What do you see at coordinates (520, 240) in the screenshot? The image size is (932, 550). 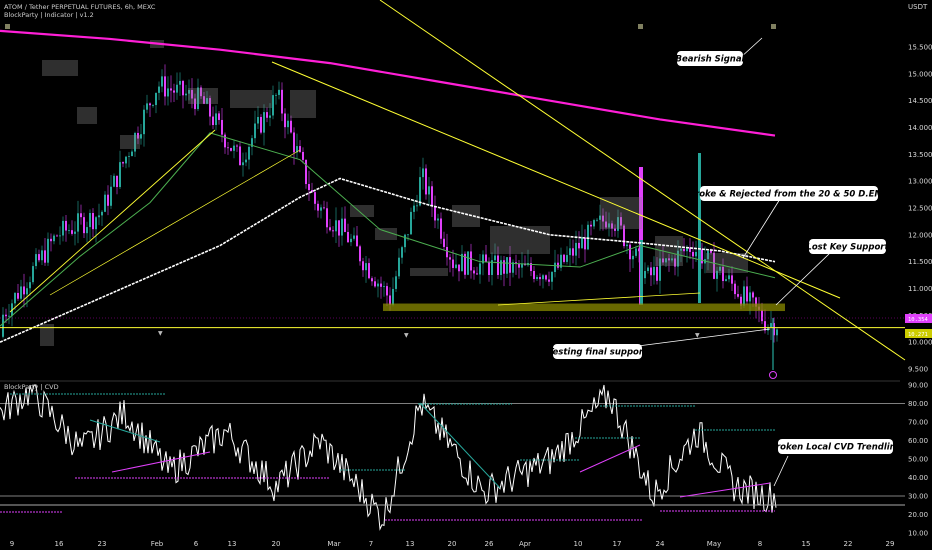 I see `order-block` at bounding box center [520, 240].